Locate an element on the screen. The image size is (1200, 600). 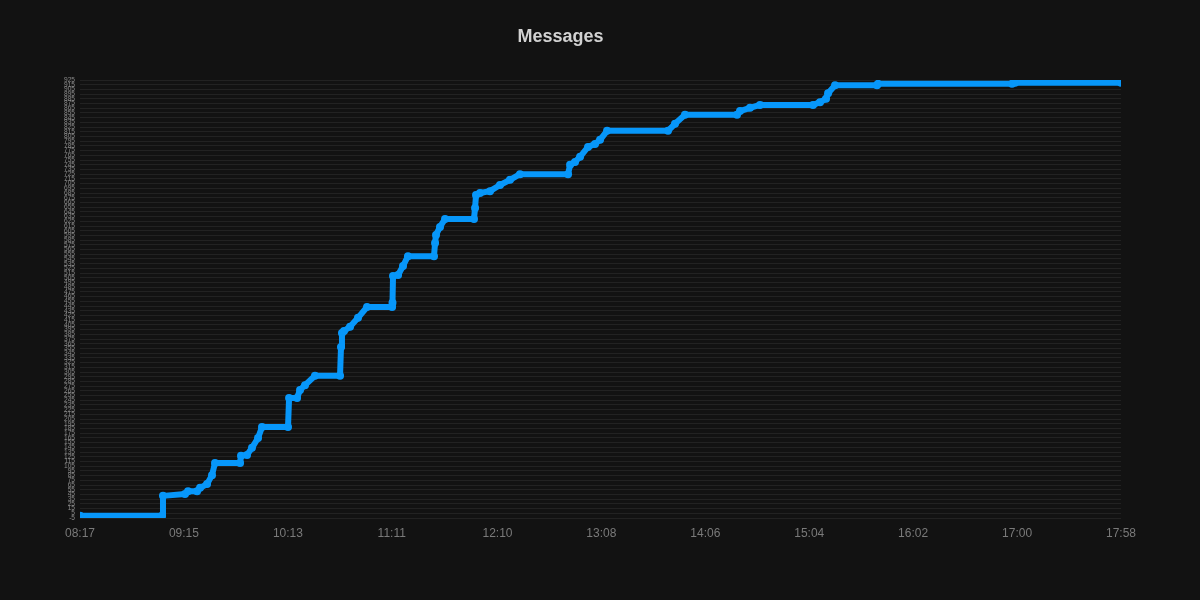
x-tick-label: 09:15 is located at coordinates (184, 532).